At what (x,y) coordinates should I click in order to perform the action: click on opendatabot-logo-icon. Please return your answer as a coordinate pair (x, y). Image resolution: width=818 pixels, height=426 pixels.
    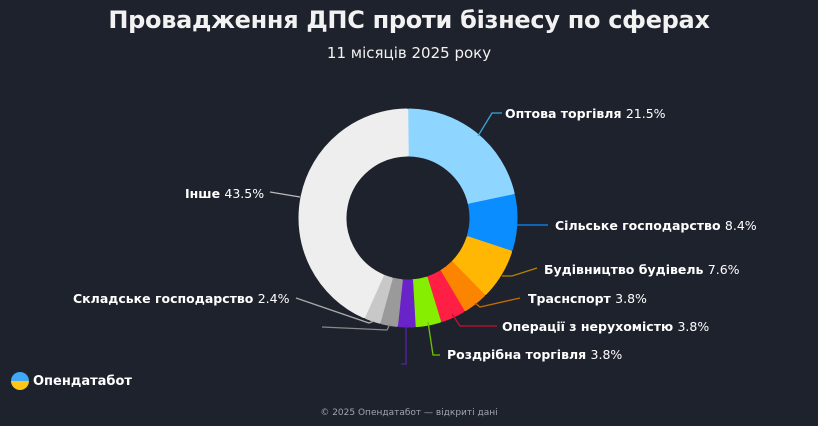
    Looking at the image, I should click on (20, 381).